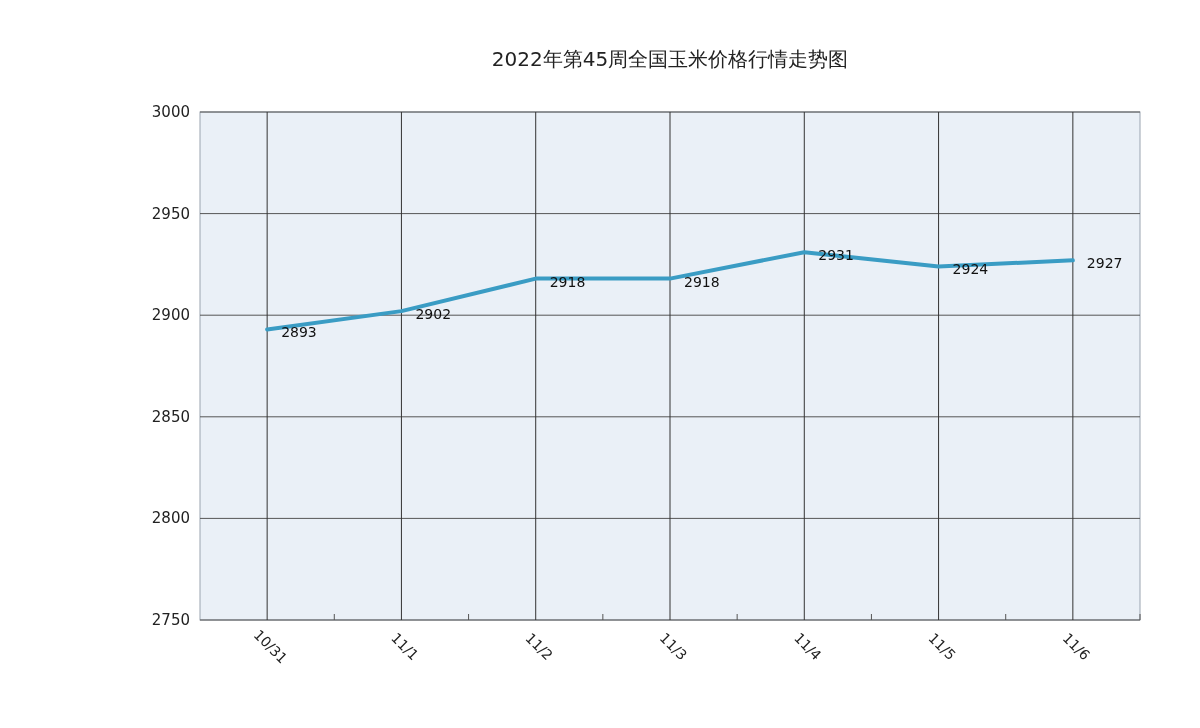  What do you see at coordinates (702, 281) in the screenshot?
I see `data-label: 2918` at bounding box center [702, 281].